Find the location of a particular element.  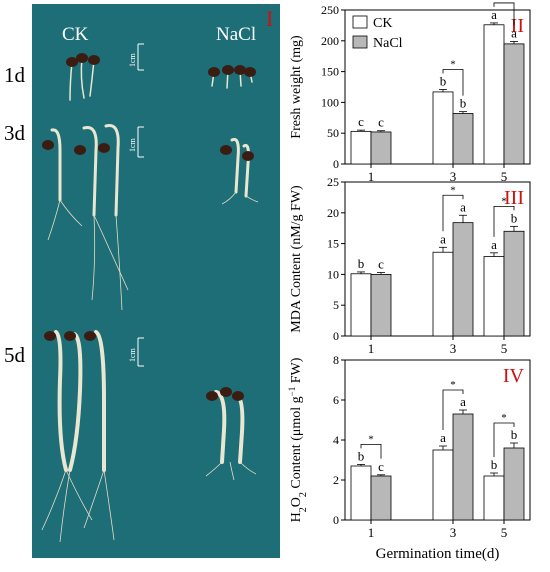

y-tick-label: 20 is located at coordinates (333, 213).